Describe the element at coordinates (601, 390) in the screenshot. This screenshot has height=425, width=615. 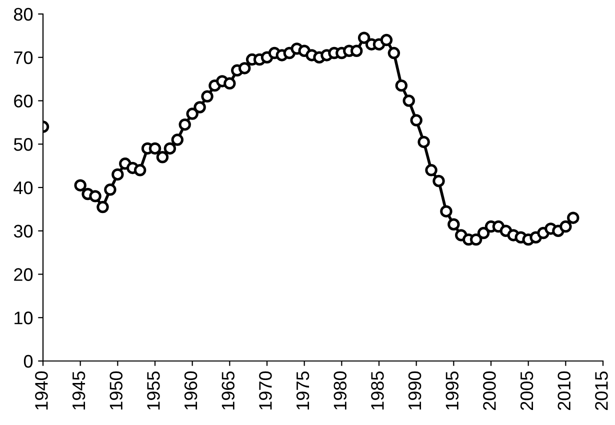
I see `x-tick-label: 2015` at that location.